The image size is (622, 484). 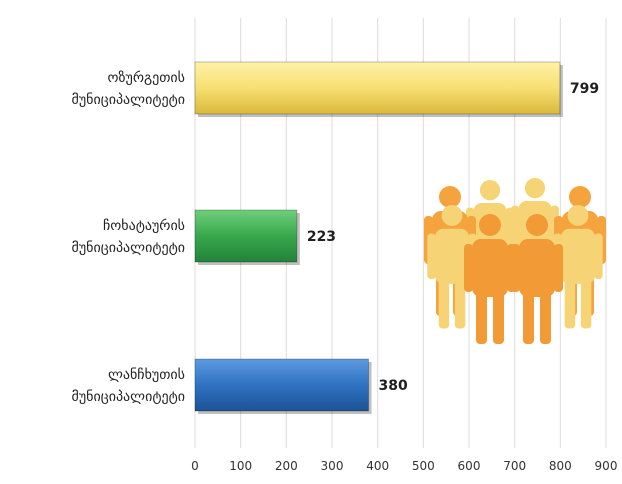 What do you see at coordinates (423, 466) in the screenshot?
I see `tick-label: 500` at bounding box center [423, 466].